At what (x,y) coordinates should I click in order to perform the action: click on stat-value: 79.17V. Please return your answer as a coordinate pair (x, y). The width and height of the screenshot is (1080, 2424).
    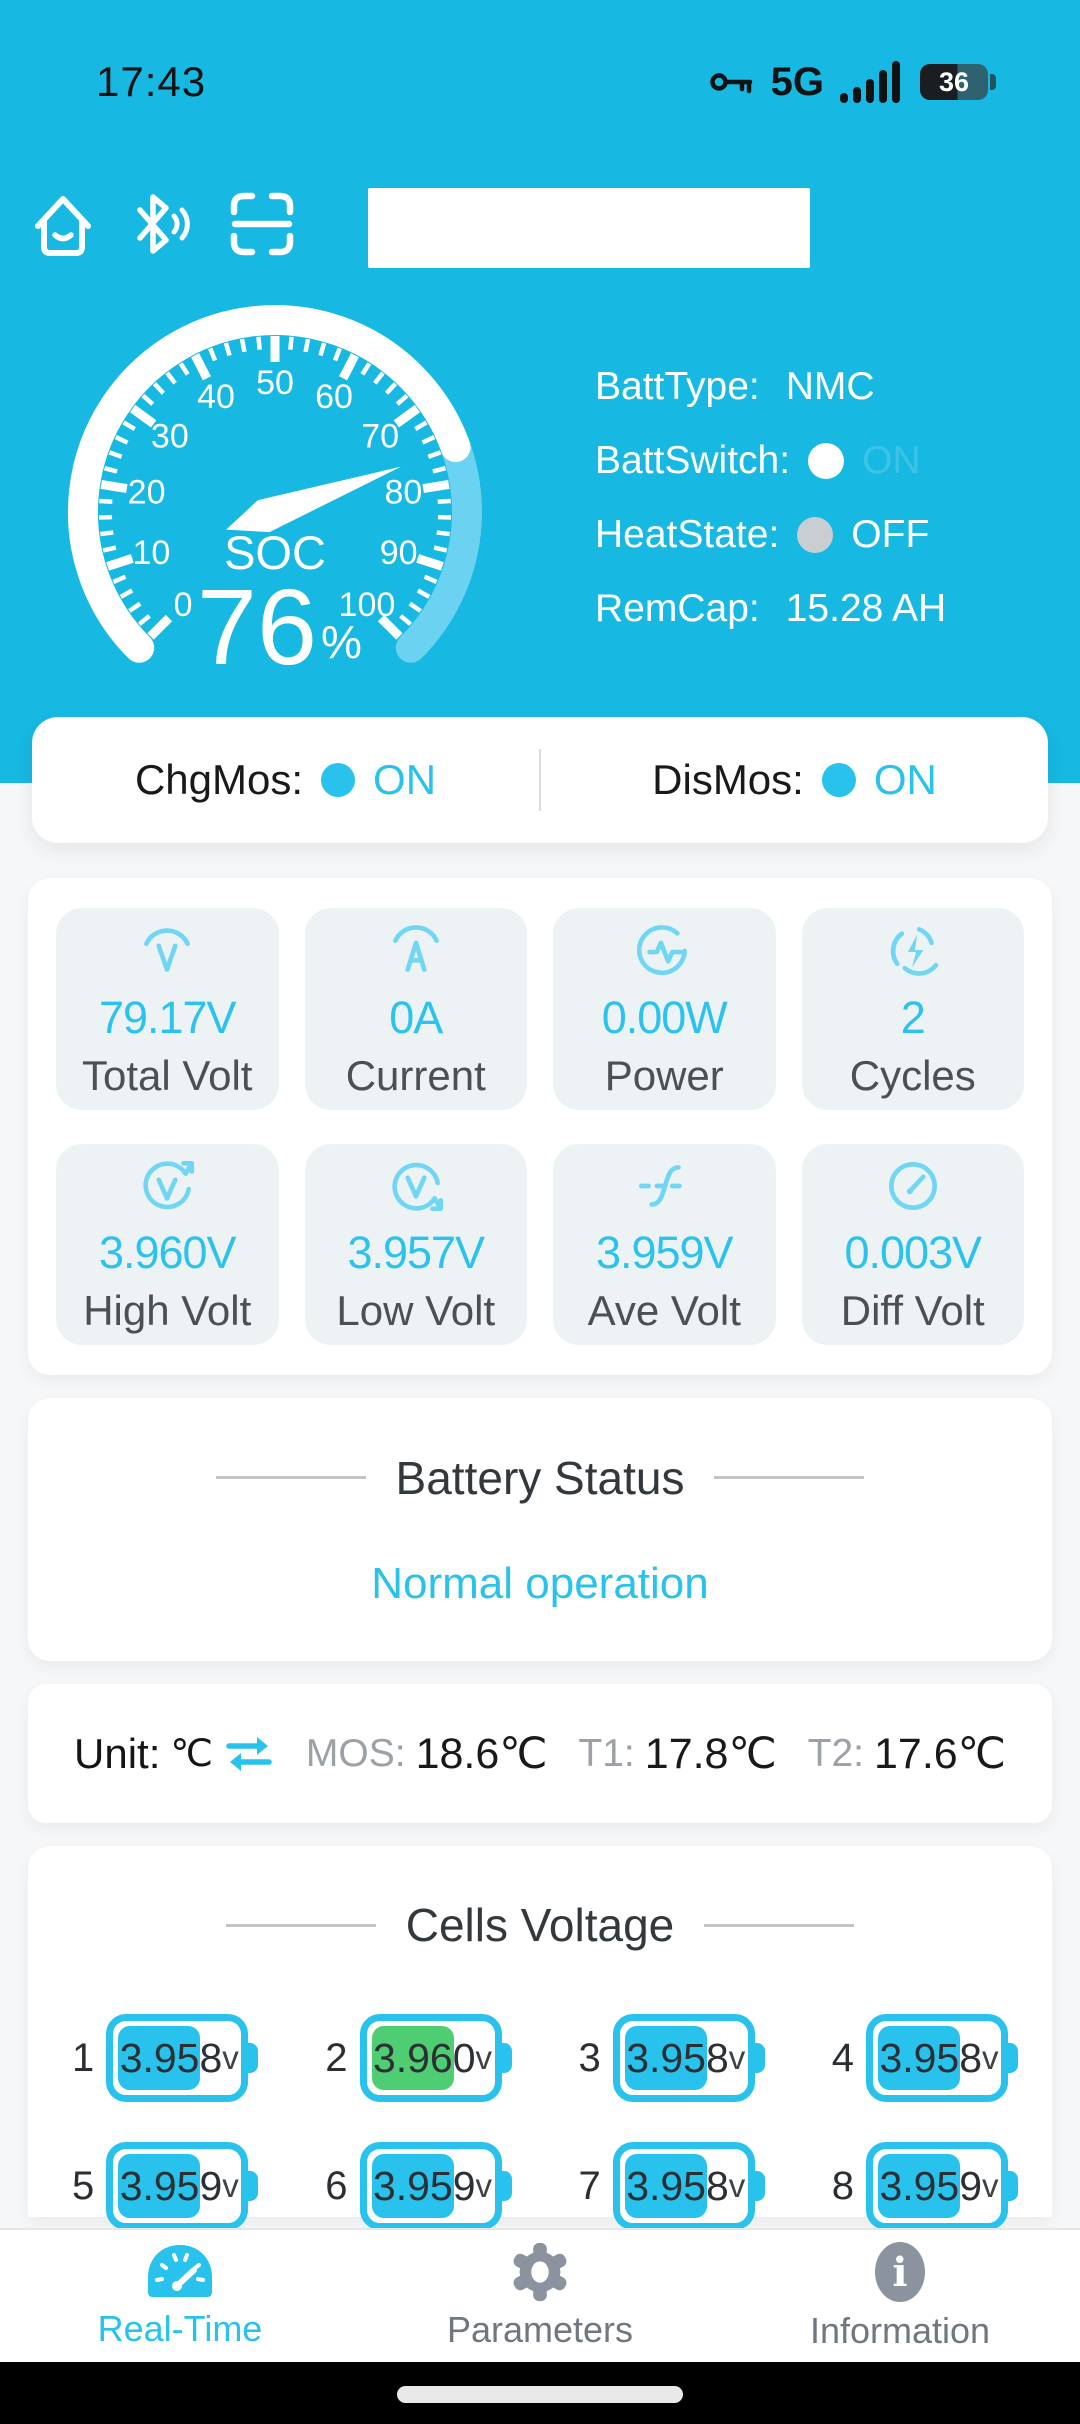
    Looking at the image, I should click on (167, 1017).